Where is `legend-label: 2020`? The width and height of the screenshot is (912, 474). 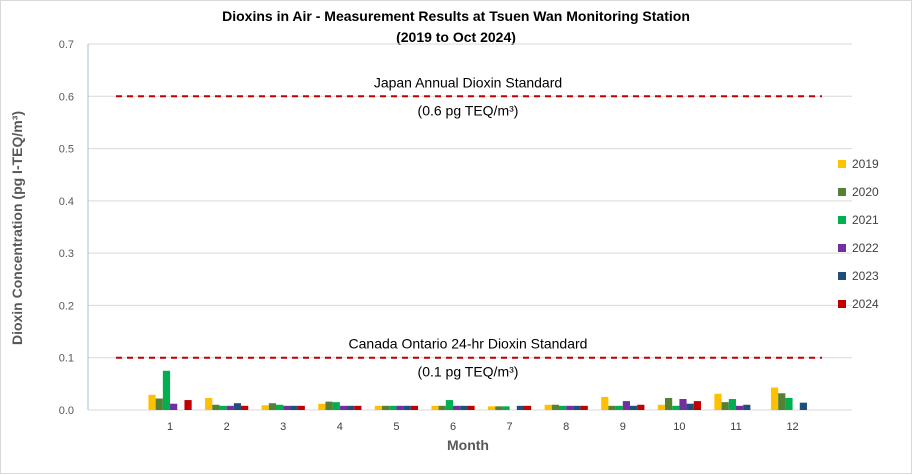
legend-label: 2020 is located at coordinates (865, 192).